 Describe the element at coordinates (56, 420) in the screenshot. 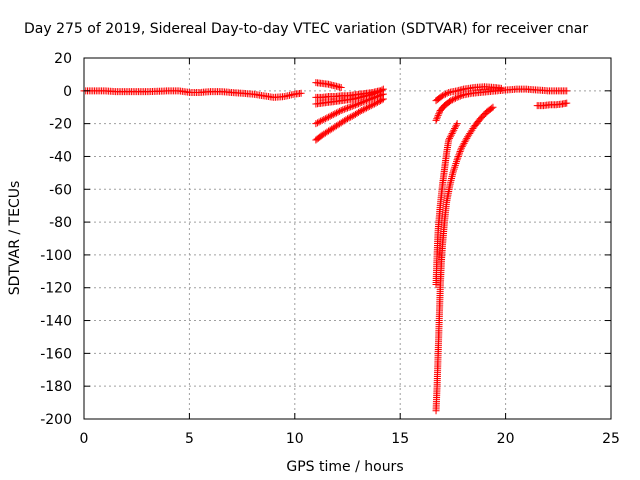

I see `y-tick-label: -200` at that location.